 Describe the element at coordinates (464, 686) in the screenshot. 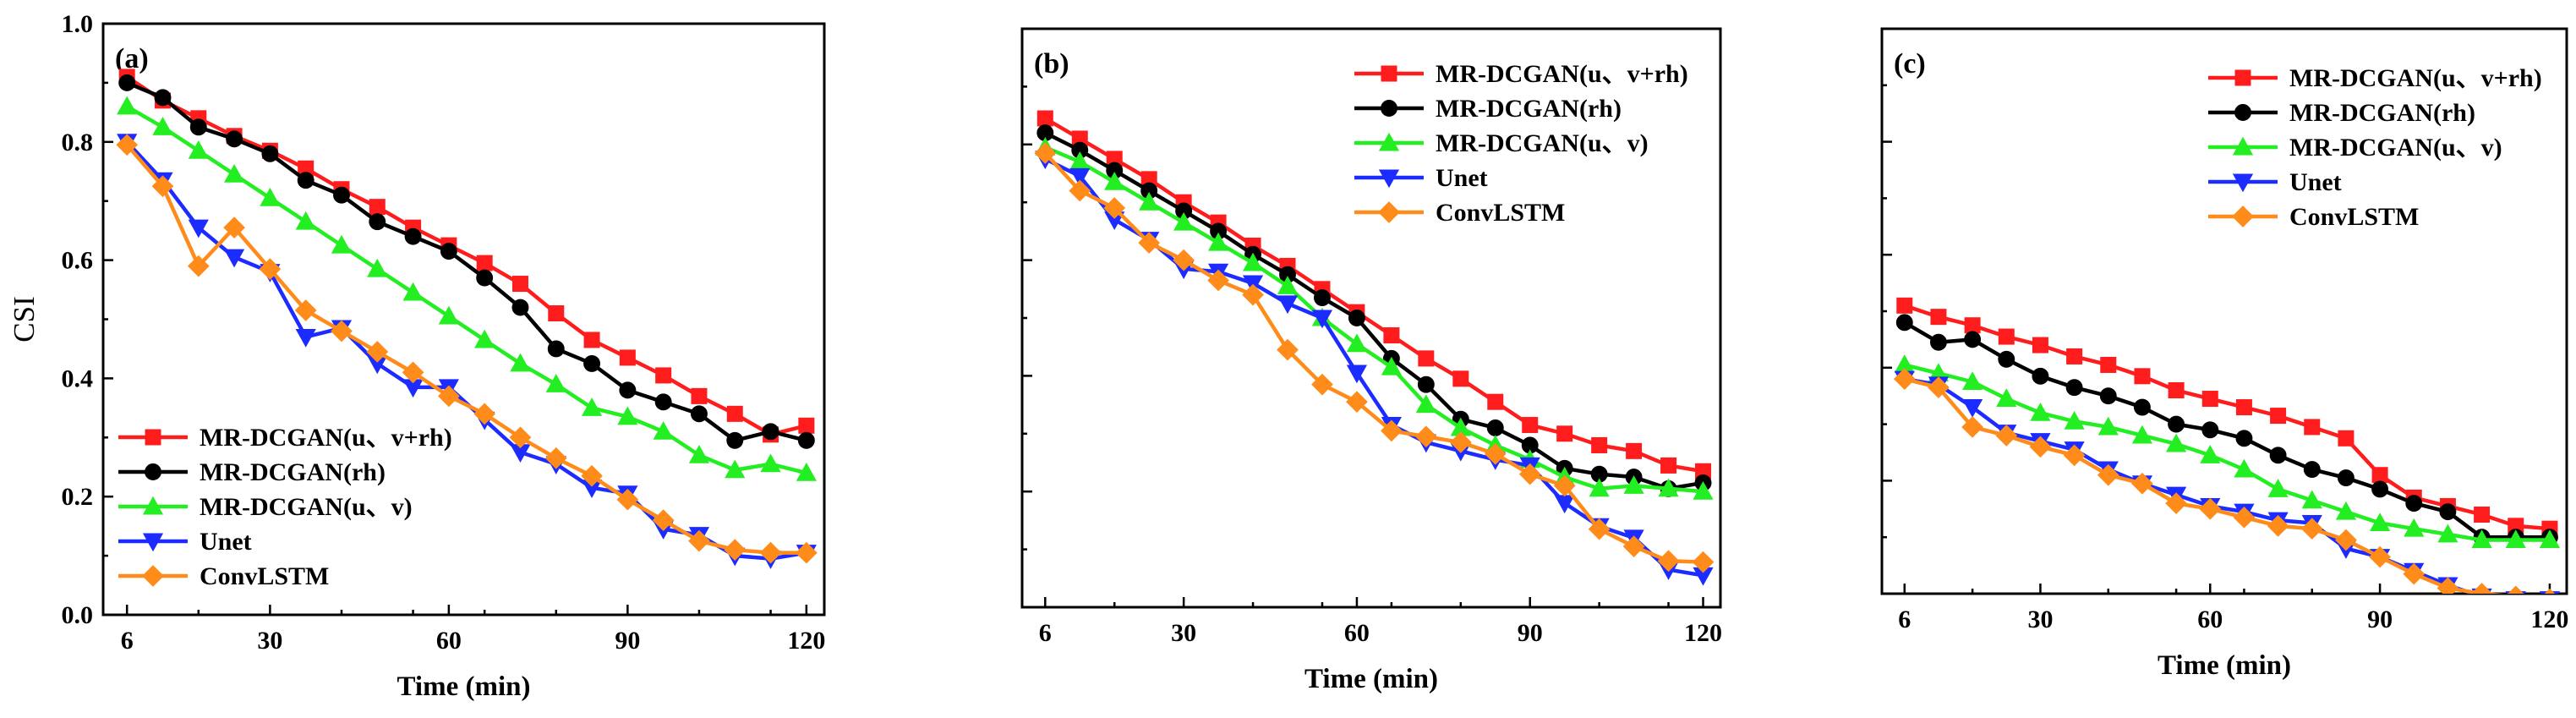

I see `x-axis-title: Time (min)` at that location.